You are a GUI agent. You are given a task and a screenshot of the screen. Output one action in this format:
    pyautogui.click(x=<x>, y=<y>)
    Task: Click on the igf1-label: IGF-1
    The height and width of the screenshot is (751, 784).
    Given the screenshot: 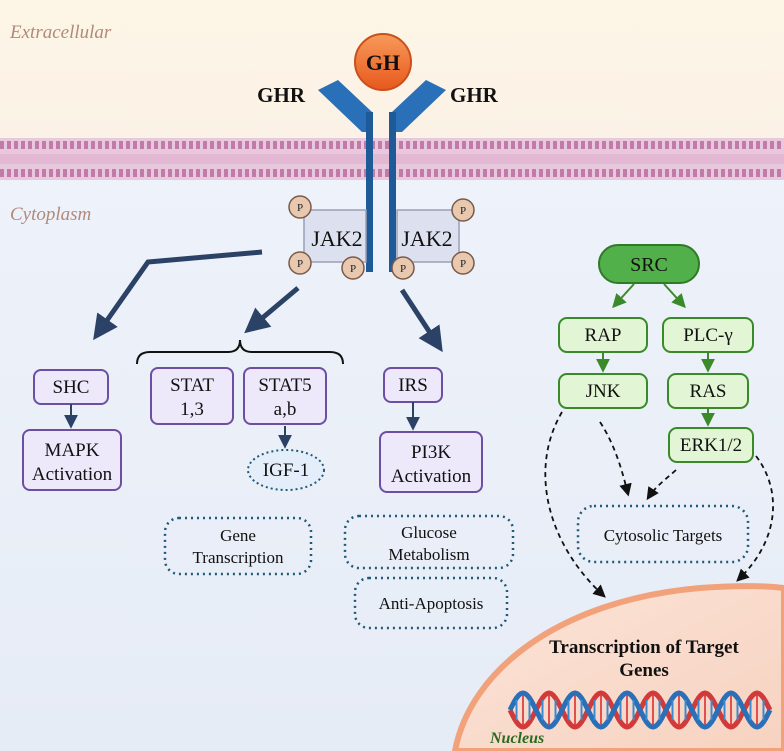 What is the action you would take?
    pyautogui.click(x=286, y=470)
    